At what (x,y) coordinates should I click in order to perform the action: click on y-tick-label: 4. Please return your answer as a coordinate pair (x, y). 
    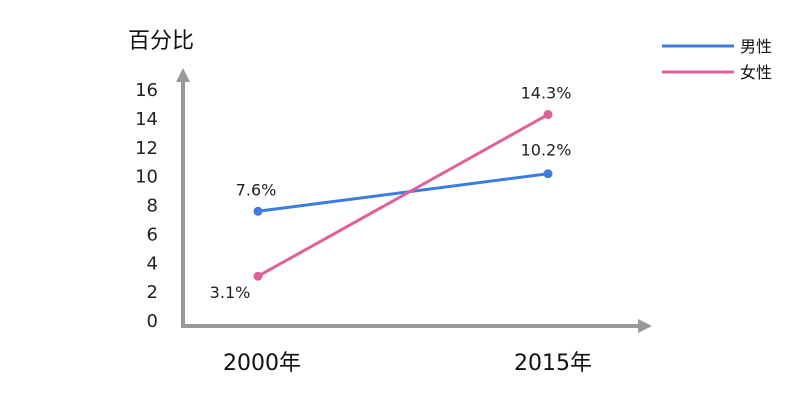
    Looking at the image, I should click on (152, 263).